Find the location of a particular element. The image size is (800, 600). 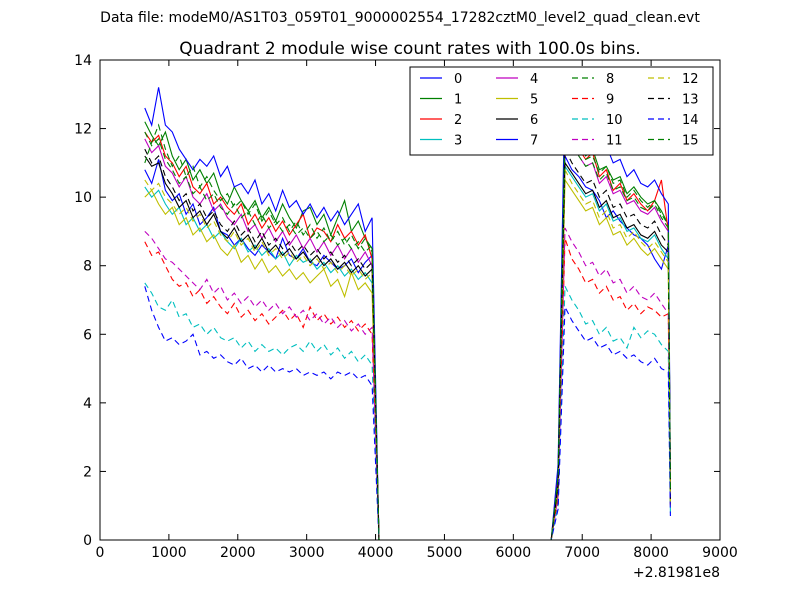

y-tick-label: 0 is located at coordinates (87, 541).